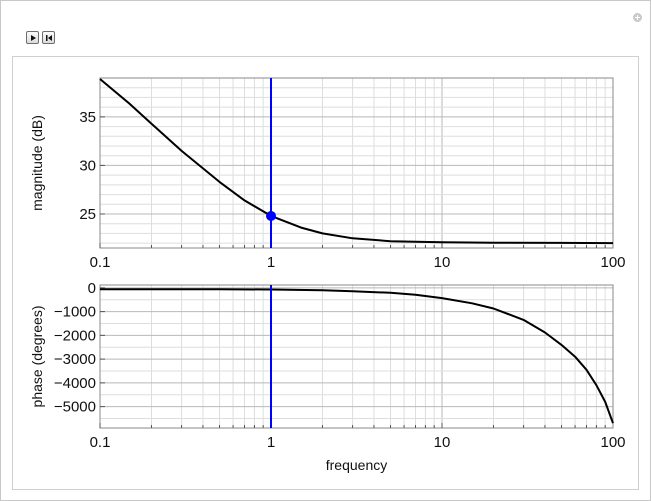 This screenshot has width=651, height=501. Describe the element at coordinates (37, 357) in the screenshot. I see `phase-y-axis-label: phase (degrees)` at that location.